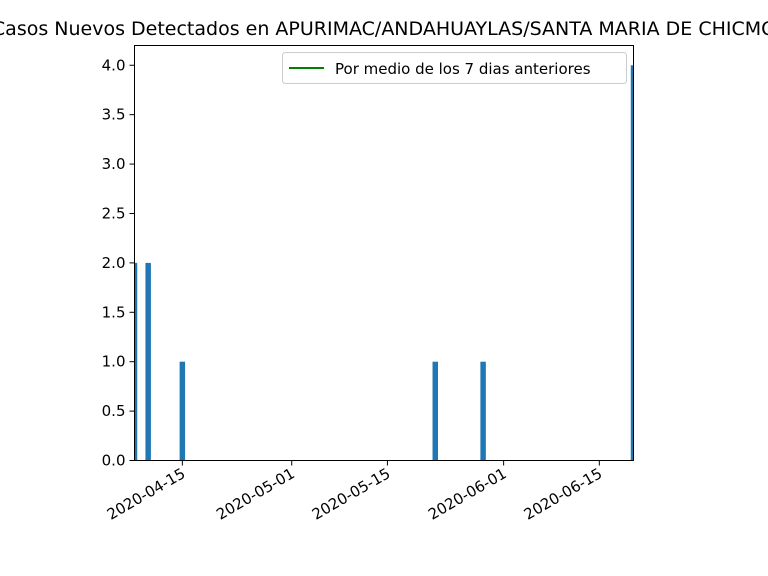 The width and height of the screenshot is (768, 576). I want to click on y-tick-label: 2.0, so click(114, 263).